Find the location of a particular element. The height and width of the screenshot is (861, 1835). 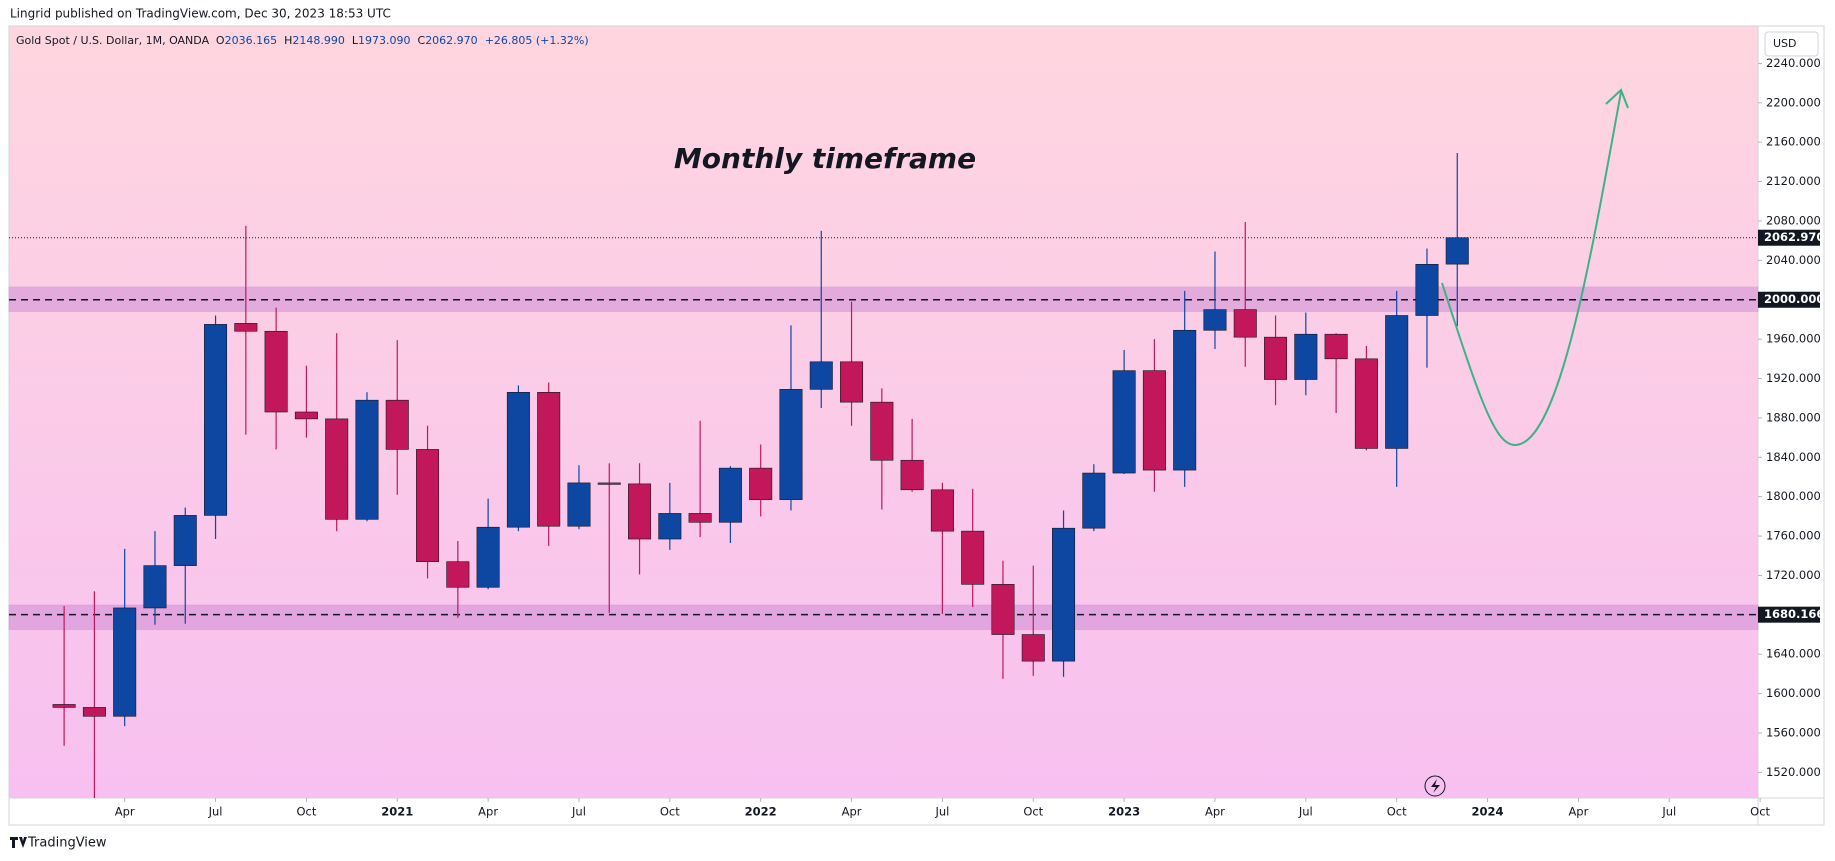

ohlc-key: H is located at coordinates (288, 40).